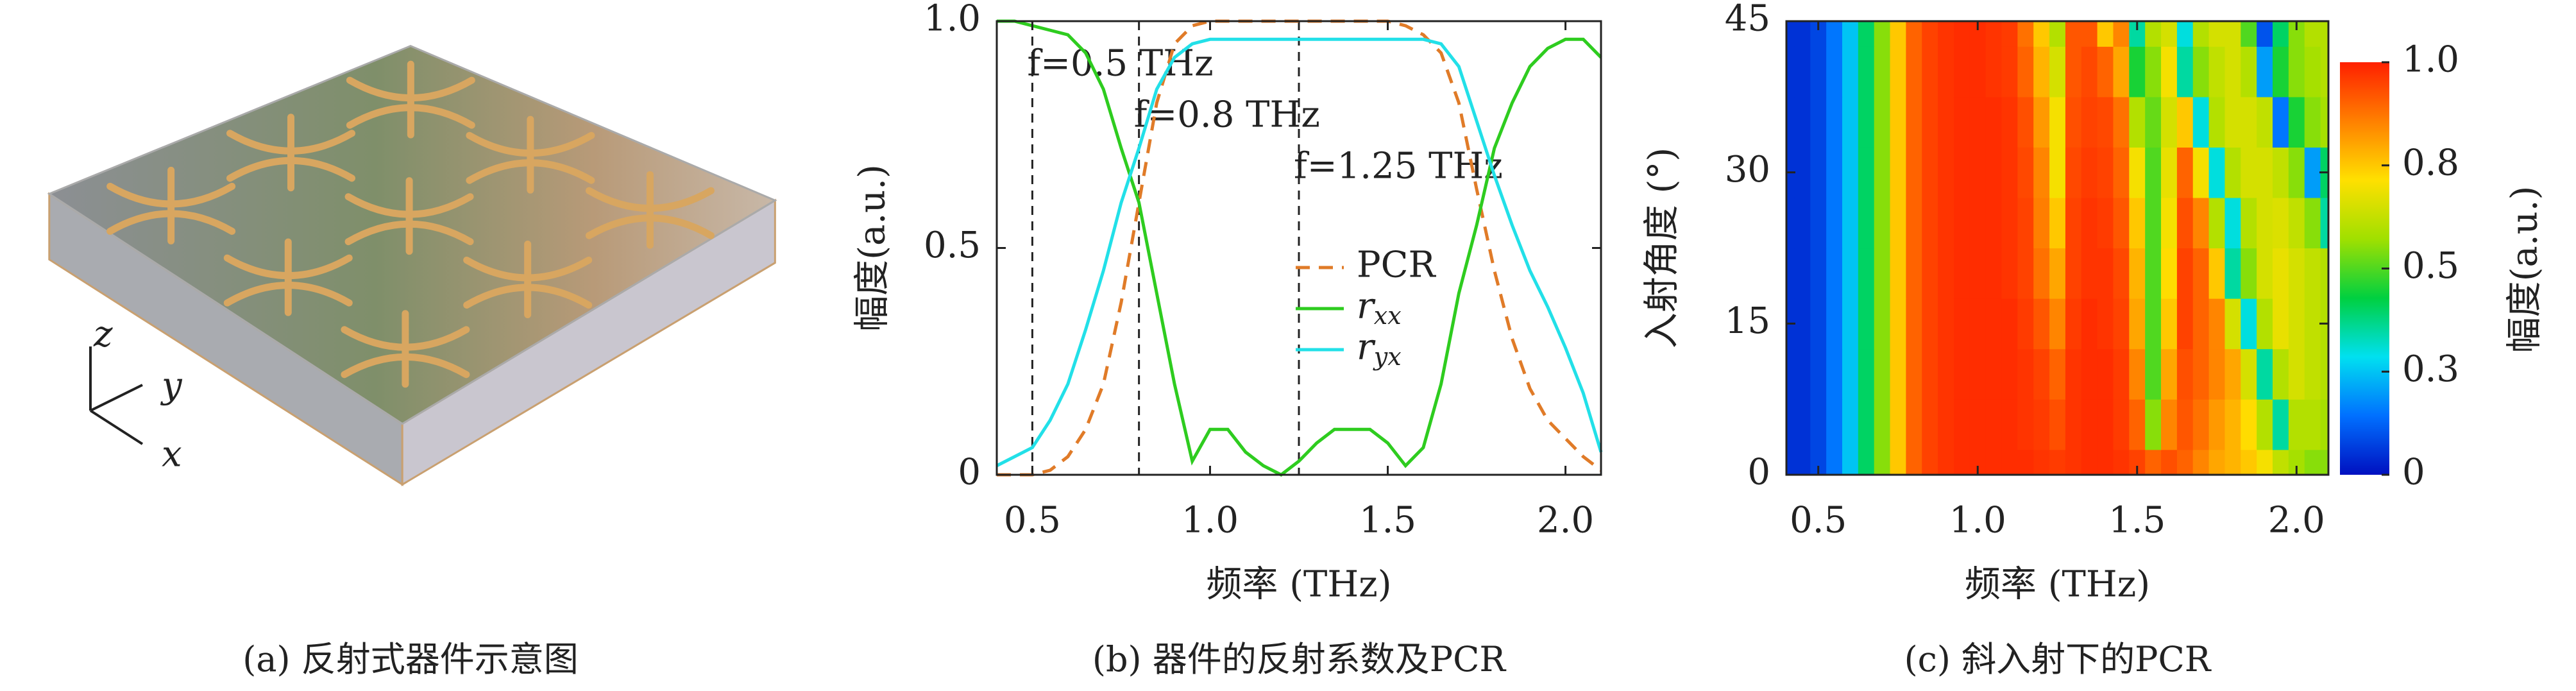 The width and height of the screenshot is (2576, 691). I want to click on axis-arrow, so click(116, 398).